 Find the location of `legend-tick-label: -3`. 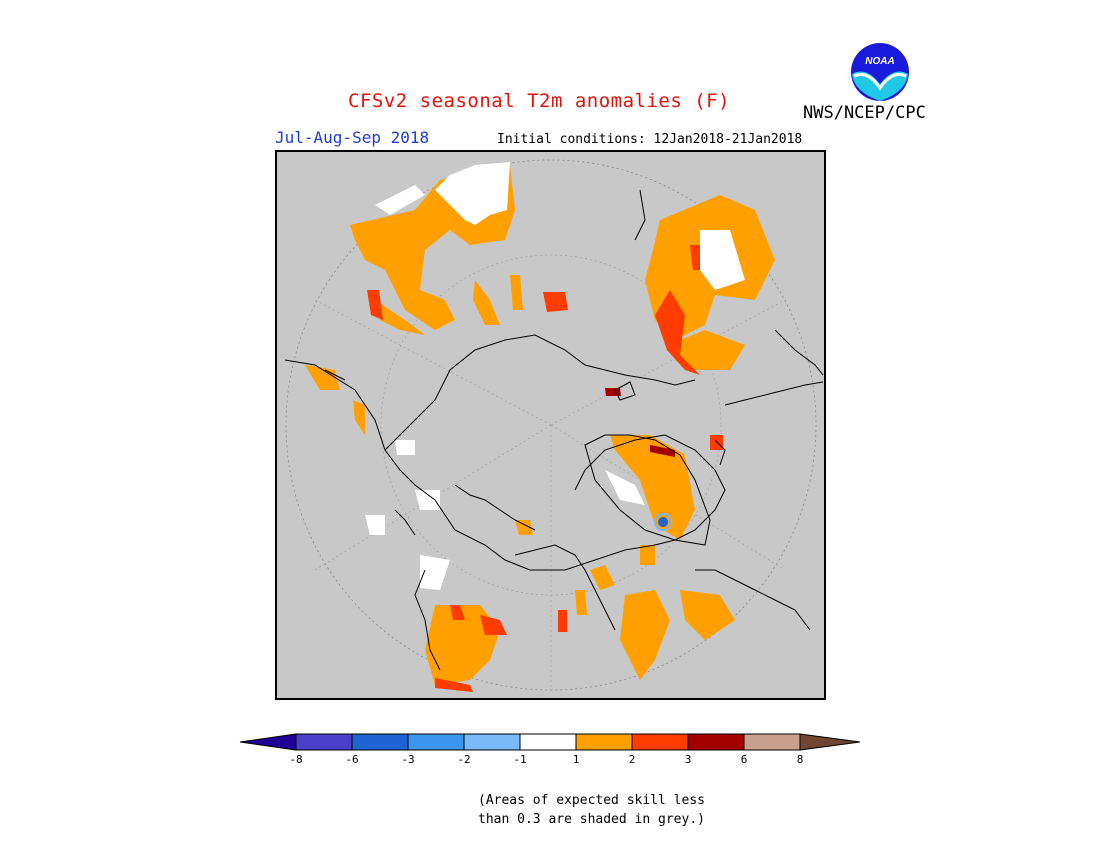

legend-tick-label: -3 is located at coordinates (407, 759).